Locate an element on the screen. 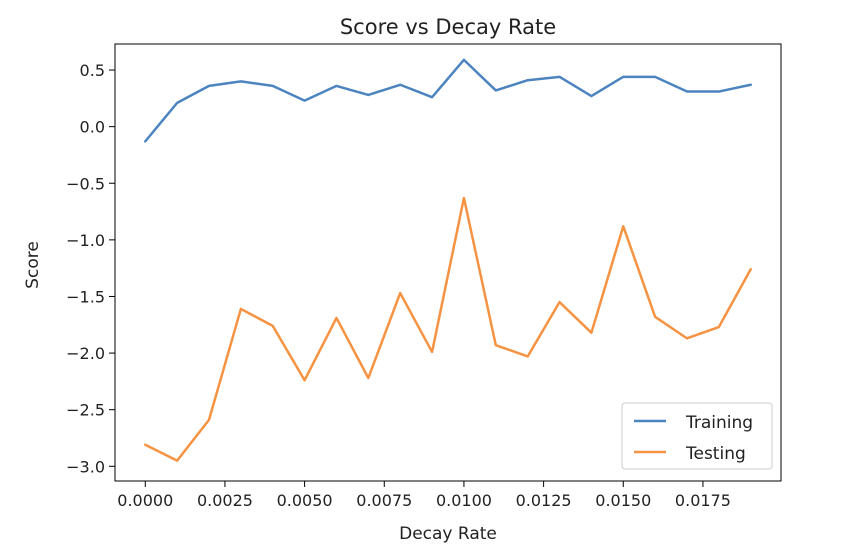 The height and width of the screenshot is (558, 842). y-tick-label: −3.0 is located at coordinates (85, 466).